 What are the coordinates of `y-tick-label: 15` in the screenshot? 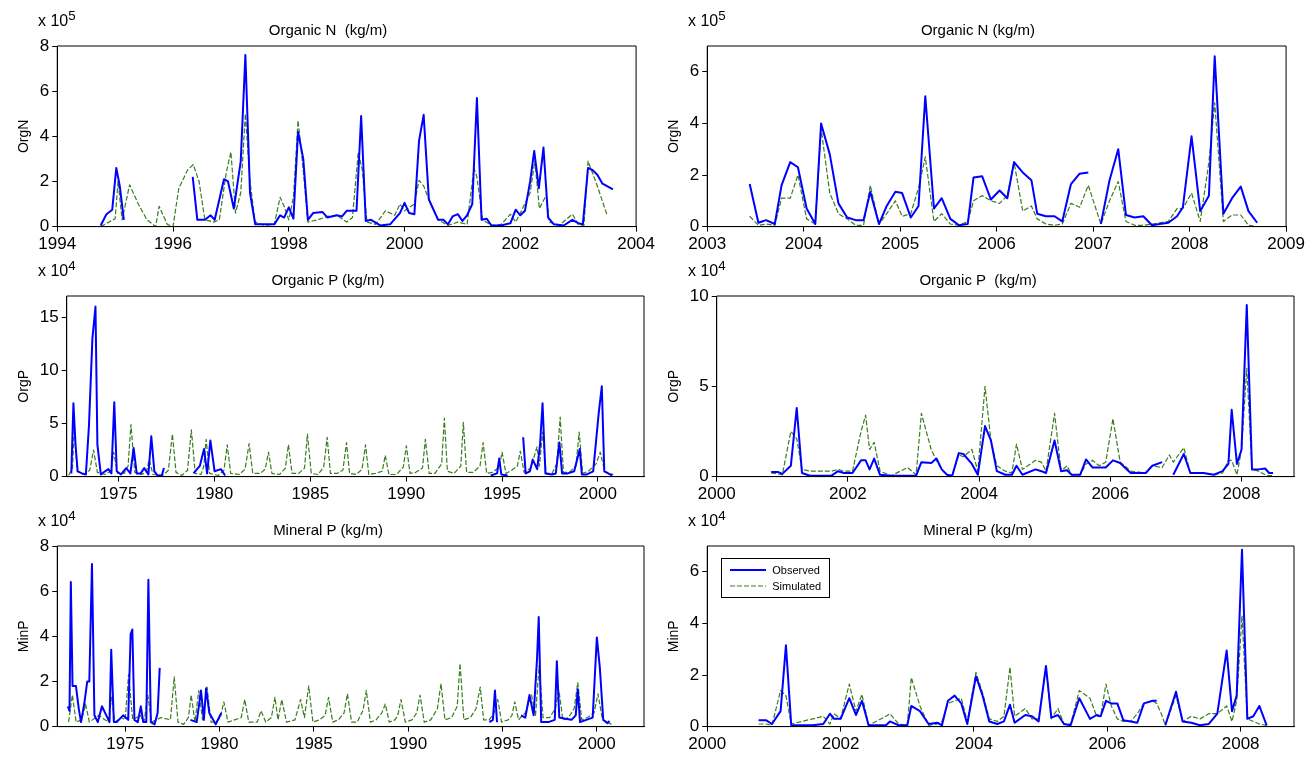 It's located at (49, 316).